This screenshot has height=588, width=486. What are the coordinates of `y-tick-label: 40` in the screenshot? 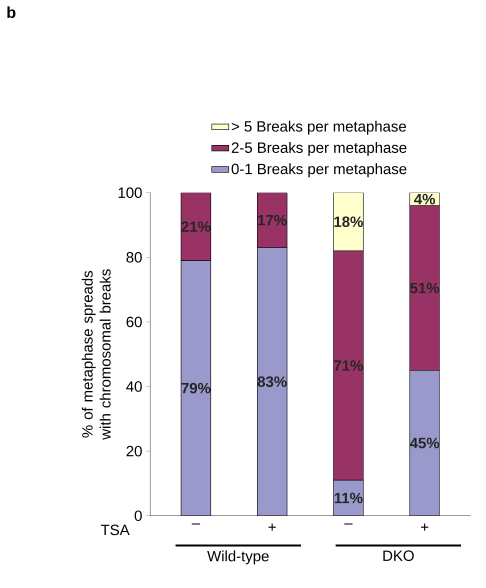 It's located at (134, 386).